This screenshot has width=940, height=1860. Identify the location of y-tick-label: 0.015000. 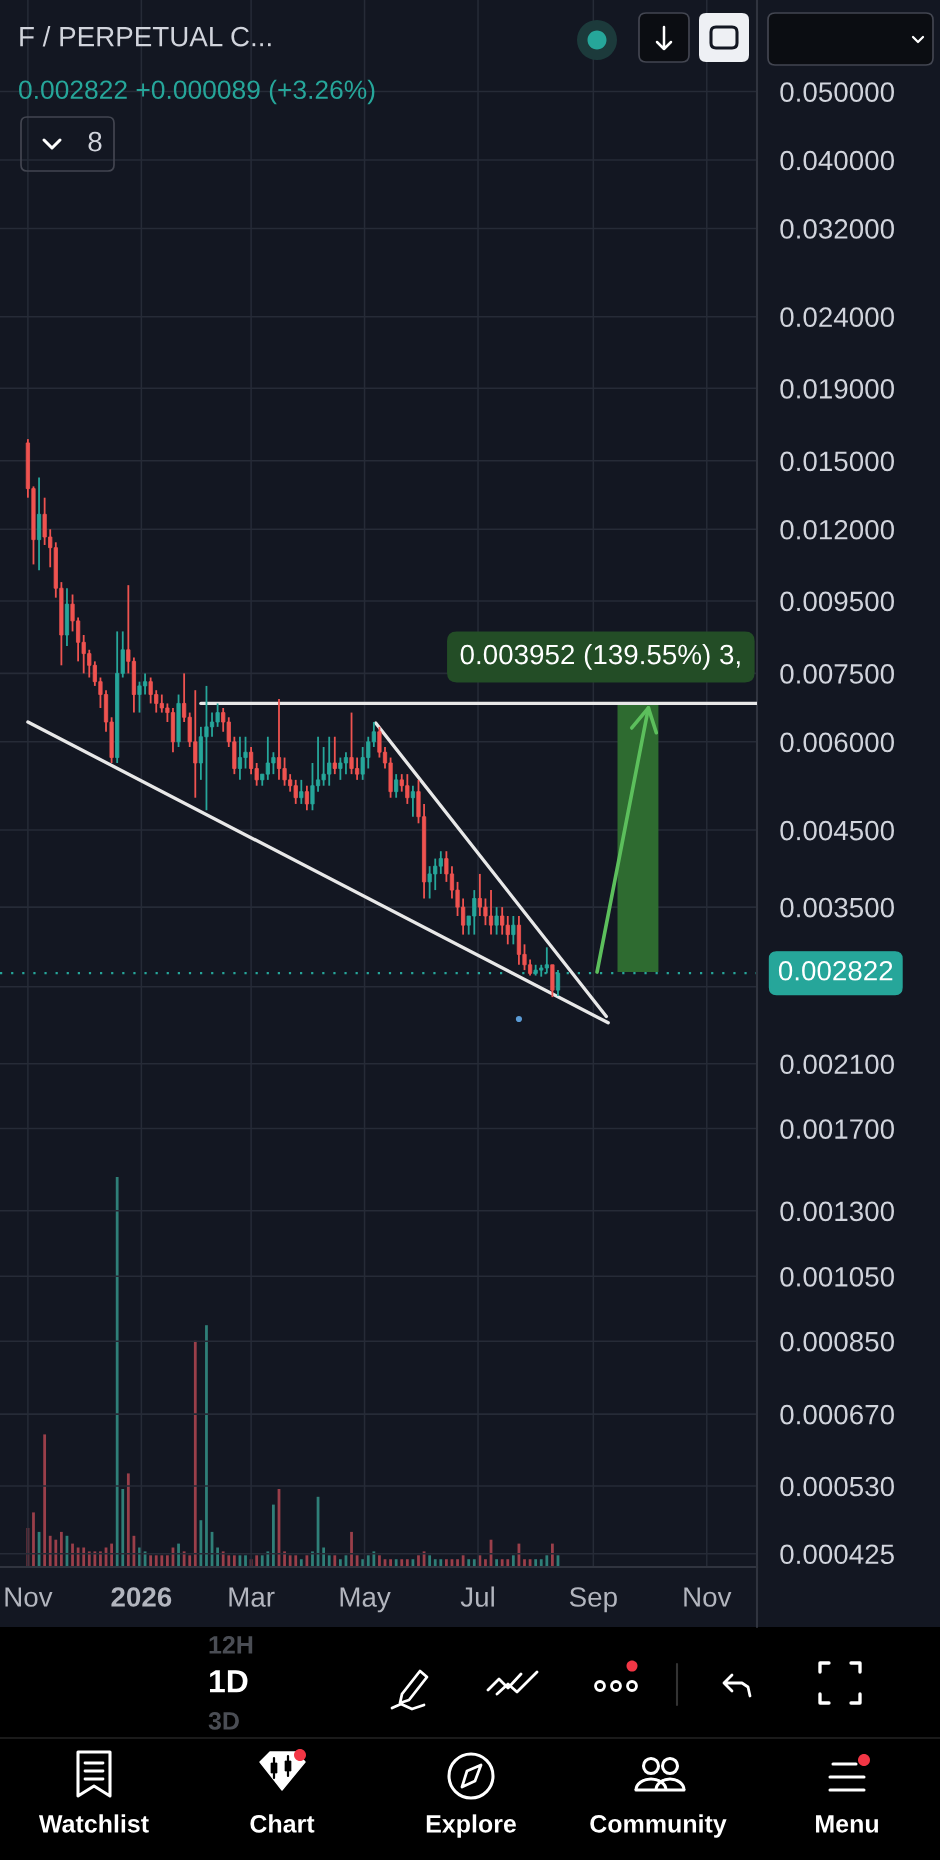
(837, 461).